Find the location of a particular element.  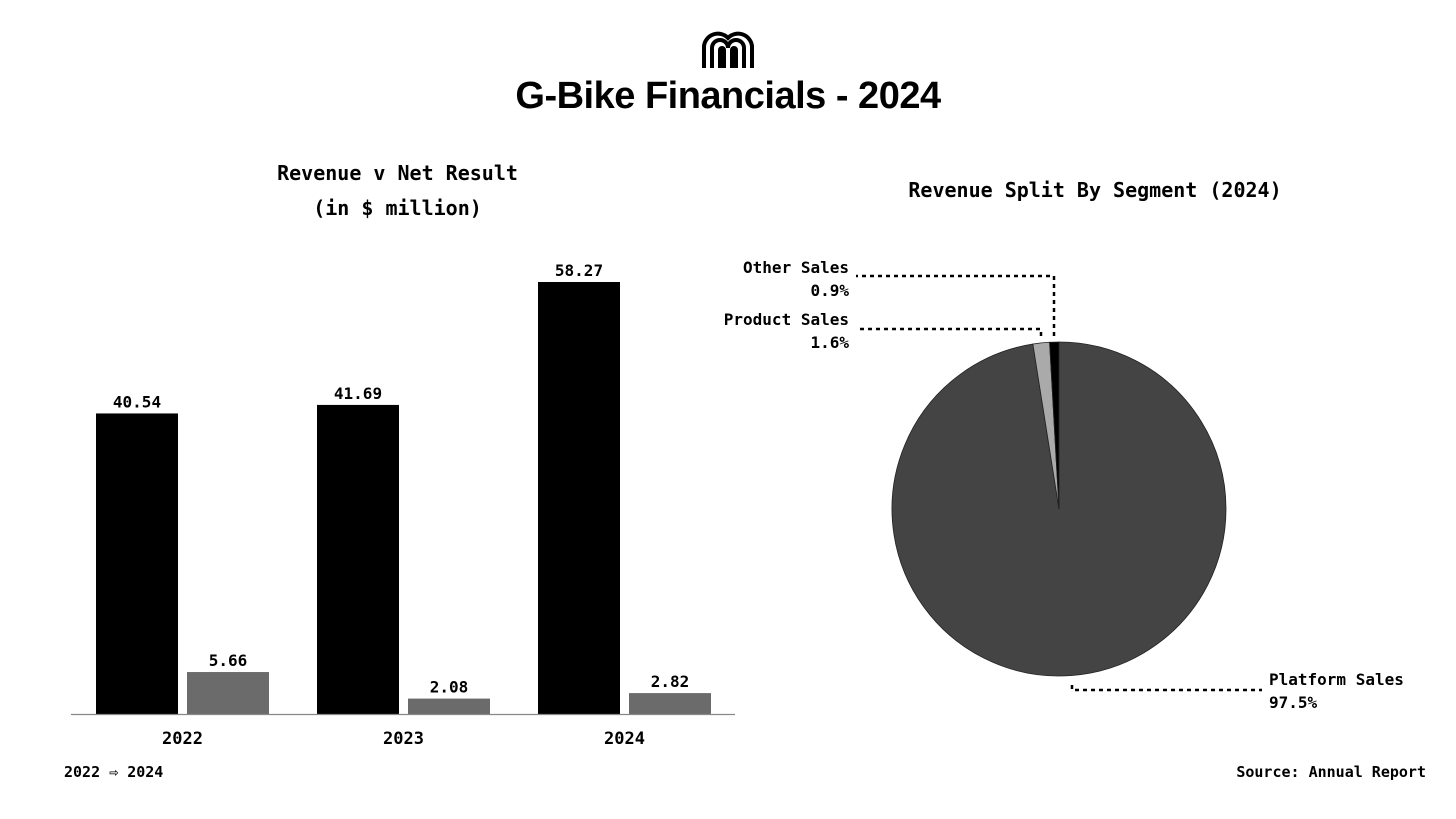

bar-2023-s0 is located at coordinates (358, 559).